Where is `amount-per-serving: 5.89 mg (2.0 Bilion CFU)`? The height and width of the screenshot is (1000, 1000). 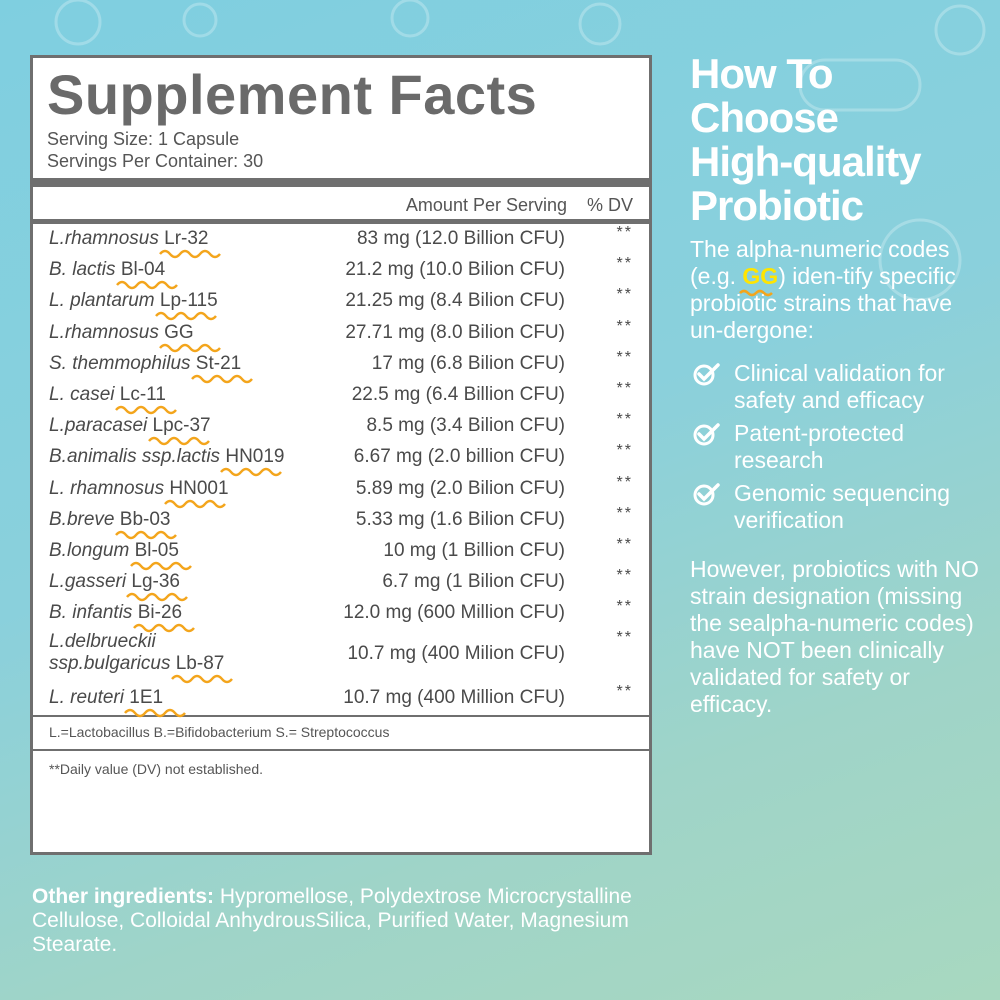
amount-per-serving: 5.89 mg (2.0 Bilion CFU) is located at coordinates (460, 488).